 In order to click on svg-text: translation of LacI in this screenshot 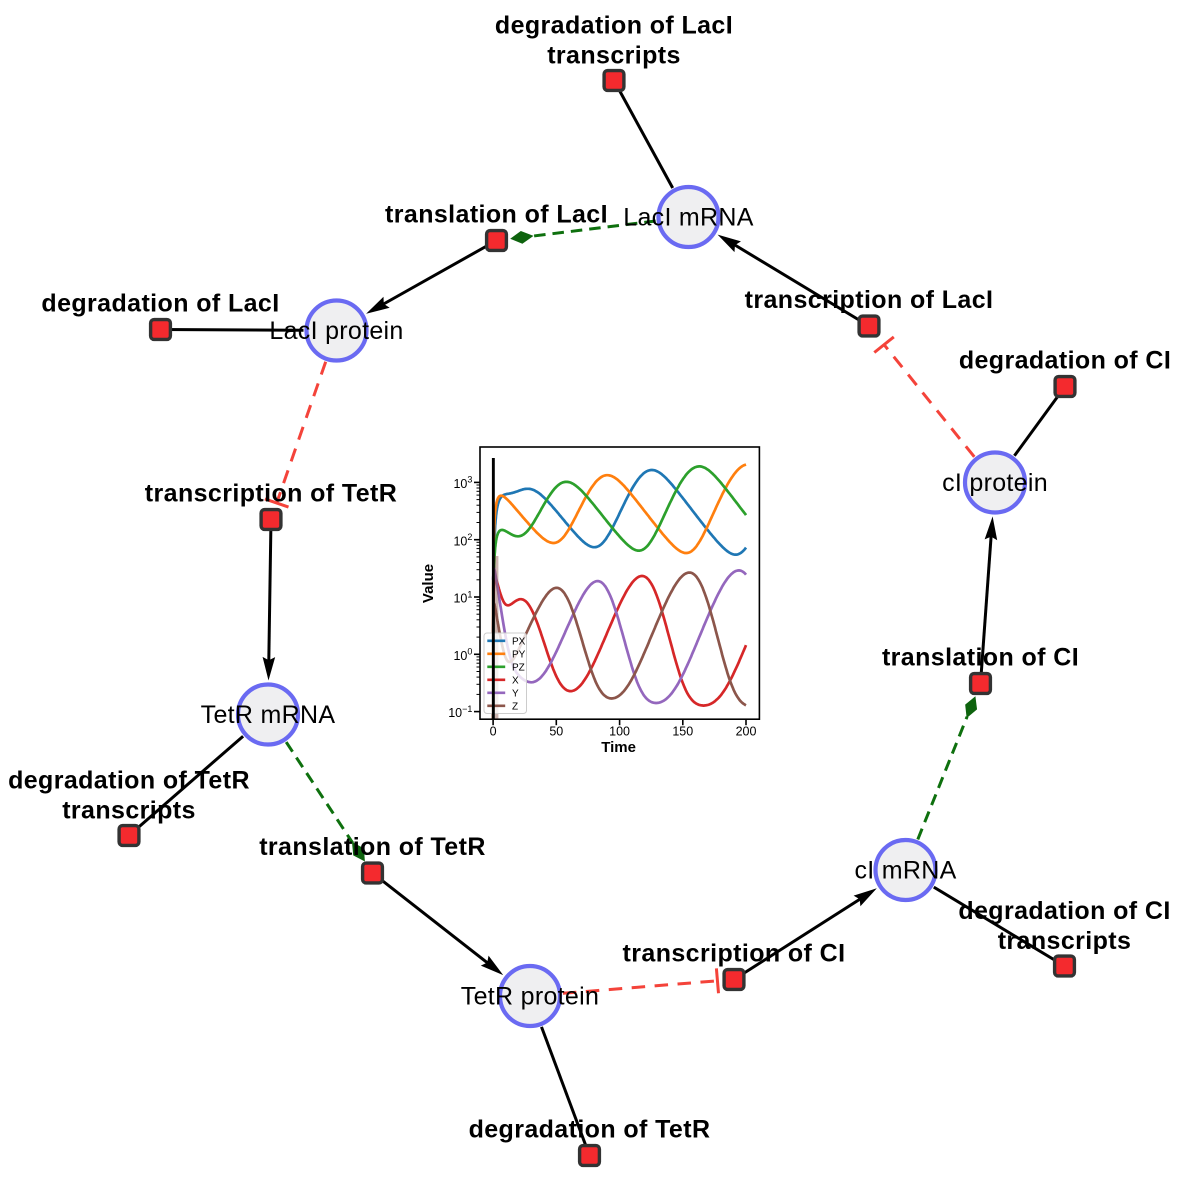, I will do `click(496, 215)`.